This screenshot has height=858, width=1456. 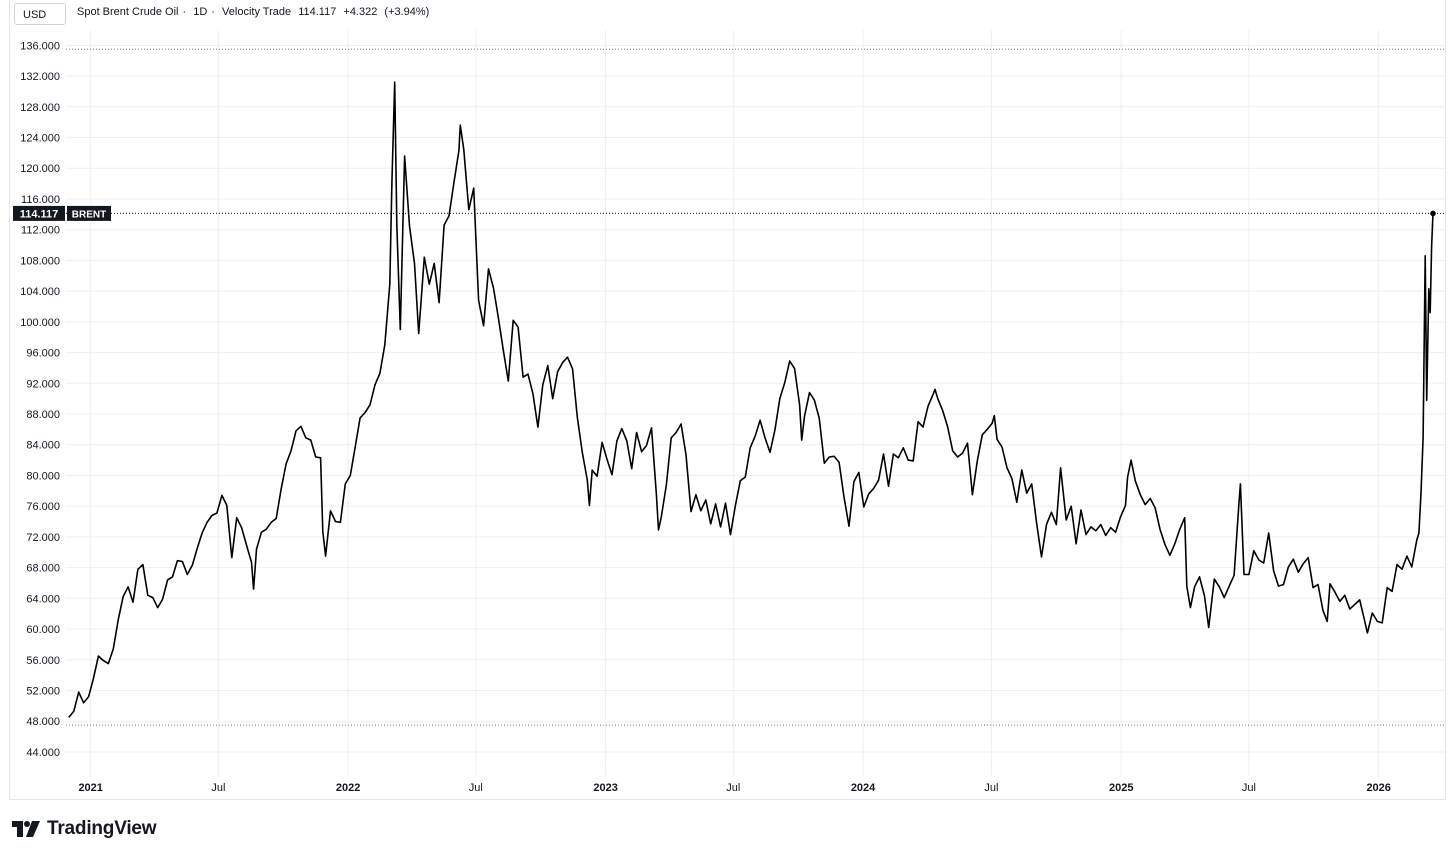 What do you see at coordinates (26, 829) in the screenshot?
I see `tradingview-icon` at bounding box center [26, 829].